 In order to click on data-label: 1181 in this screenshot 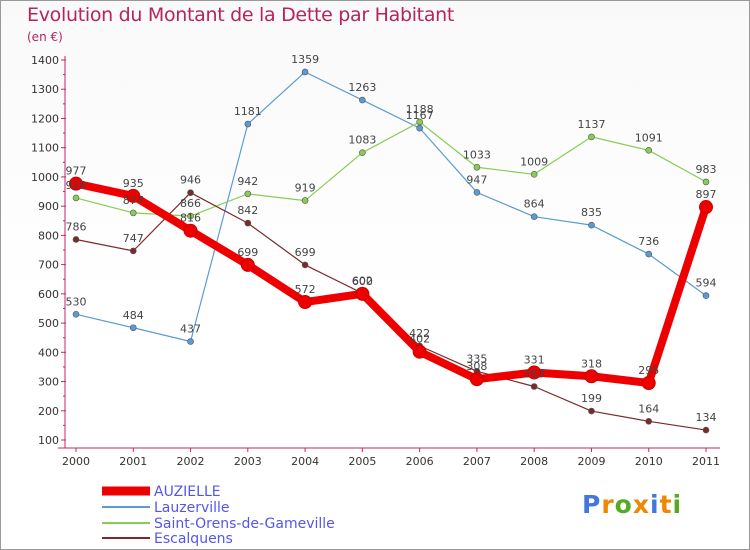, I will do `click(248, 111)`.